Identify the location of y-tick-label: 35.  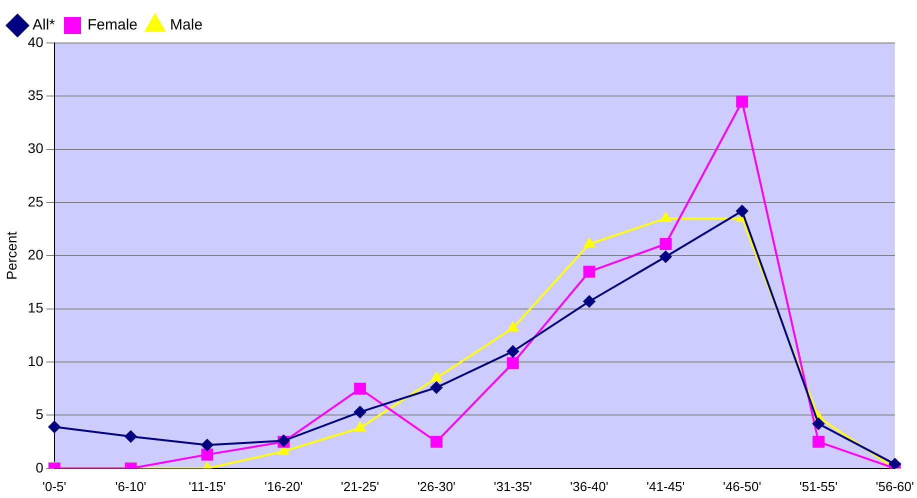
(36, 95).